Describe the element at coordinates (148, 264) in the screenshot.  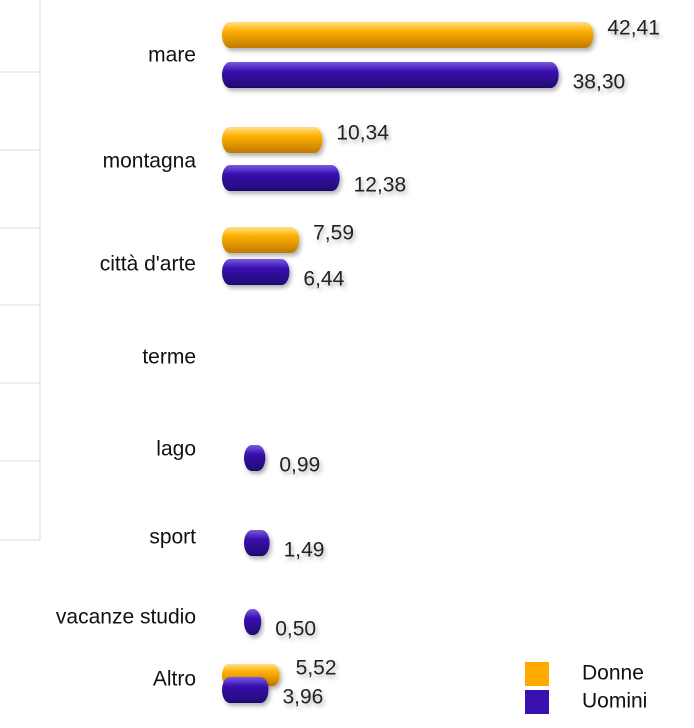
I see `category-label: città d'arte` at that location.